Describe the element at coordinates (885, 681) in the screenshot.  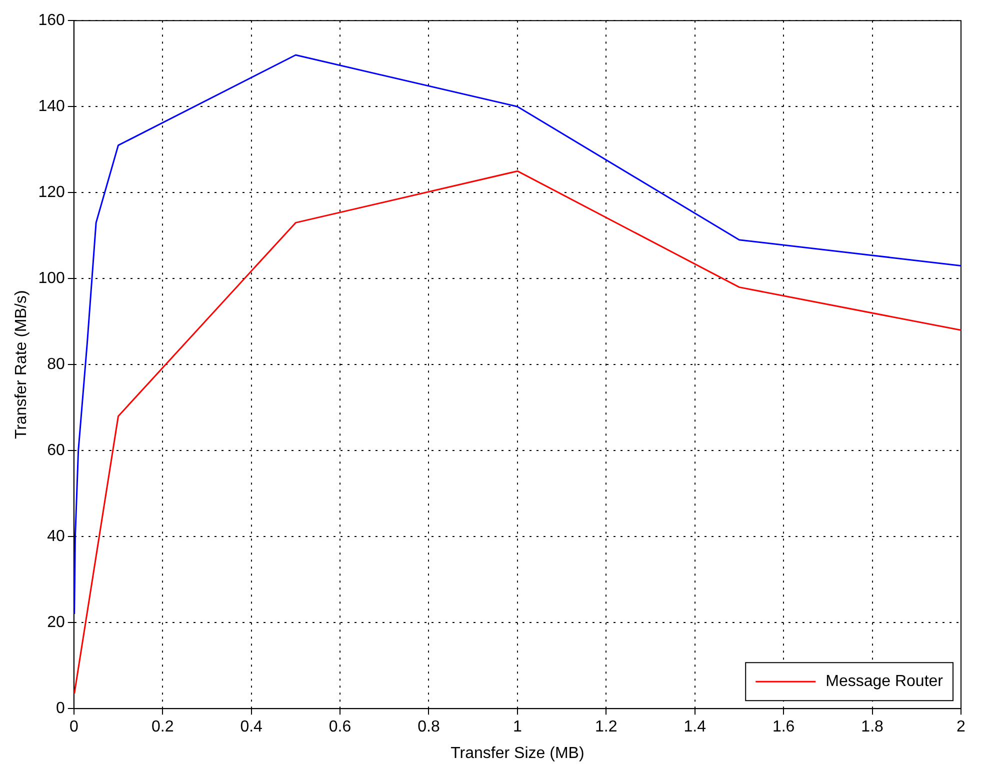
I see `legend-label: Message Router` at that location.